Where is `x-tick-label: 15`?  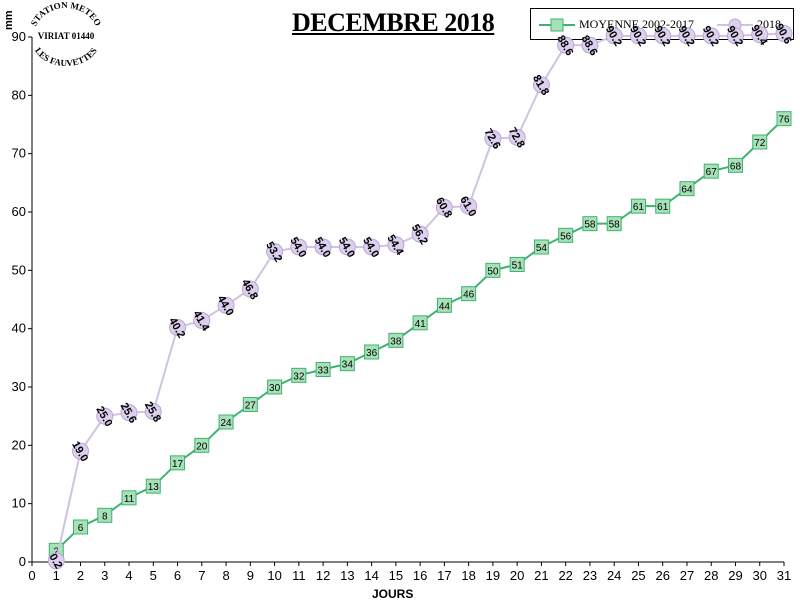 x-tick-label: 15 is located at coordinates (396, 575).